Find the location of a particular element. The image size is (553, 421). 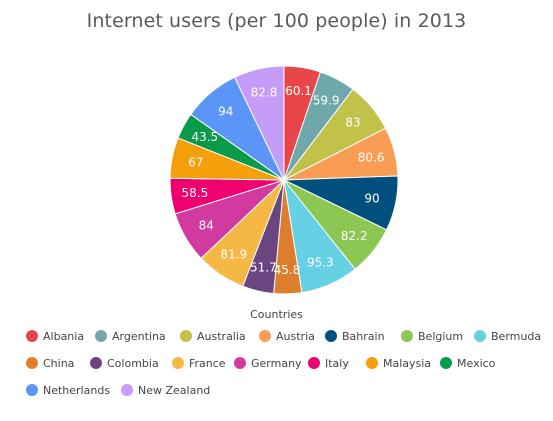

data-label-italy: 58.5 is located at coordinates (195, 193).